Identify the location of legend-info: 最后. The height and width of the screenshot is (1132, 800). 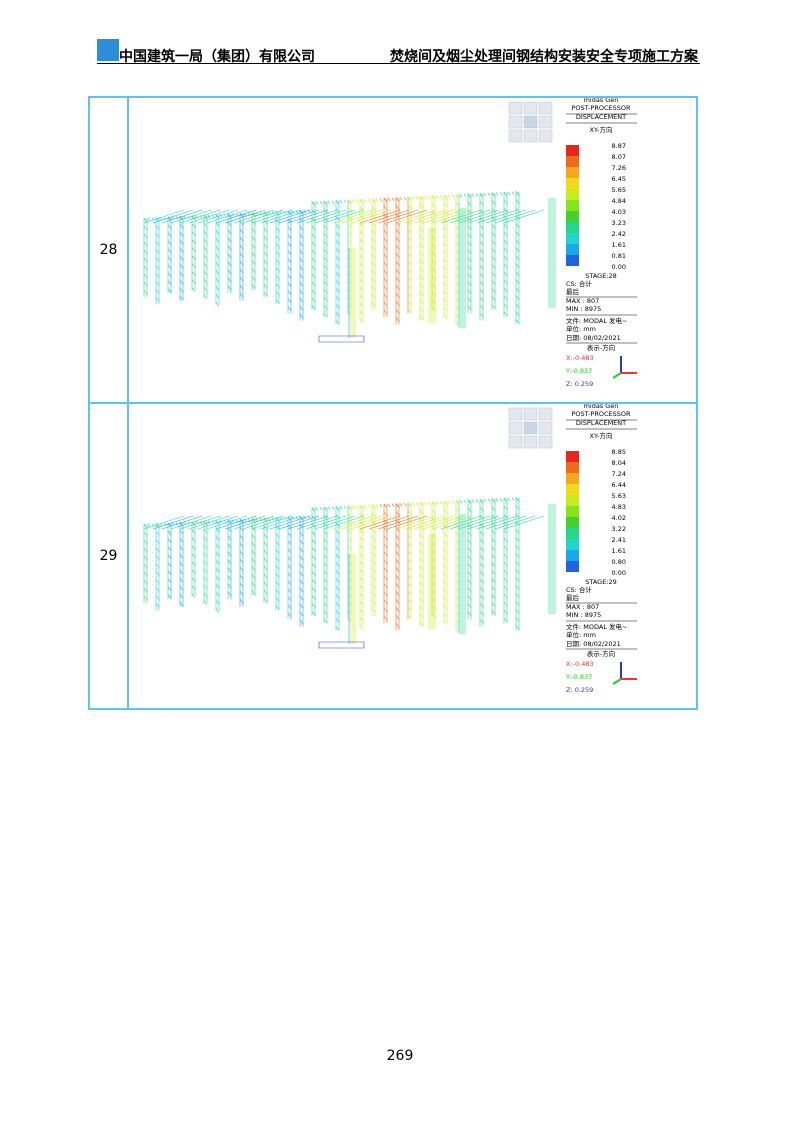
(573, 597).